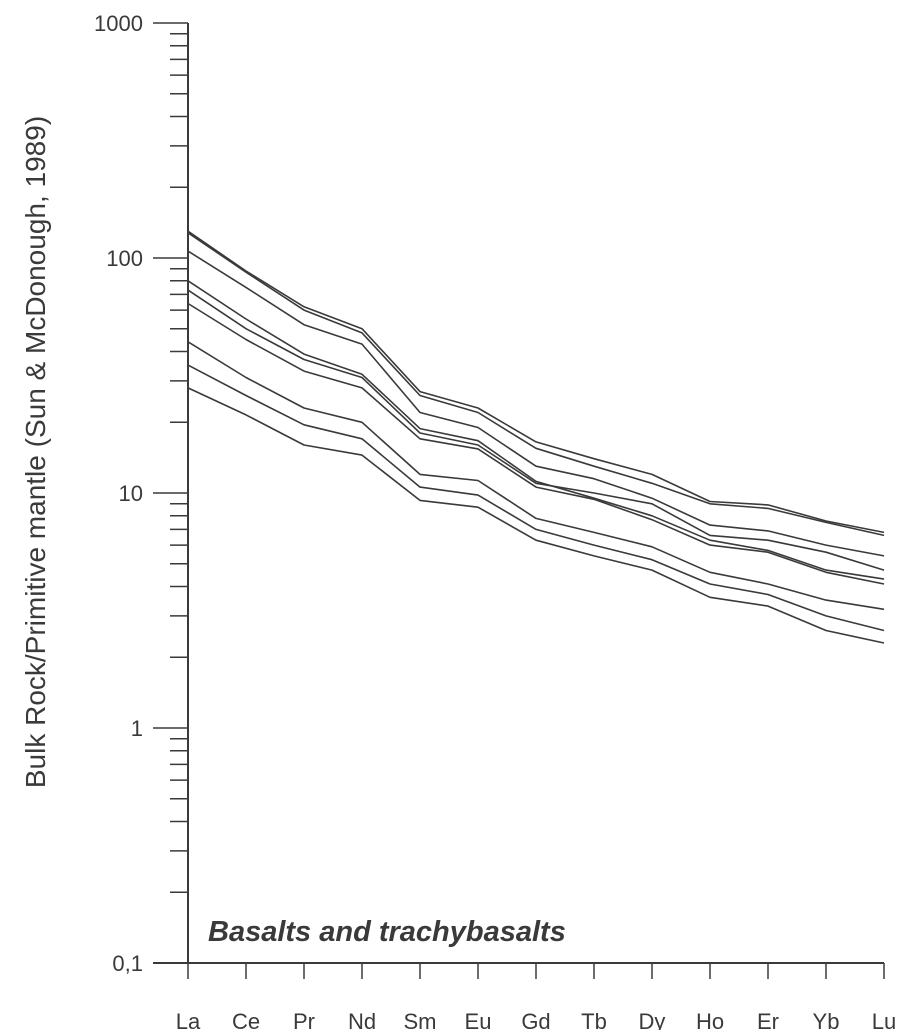  What do you see at coordinates (710, 1019) in the screenshot?
I see `x-tick-label: Ho` at bounding box center [710, 1019].